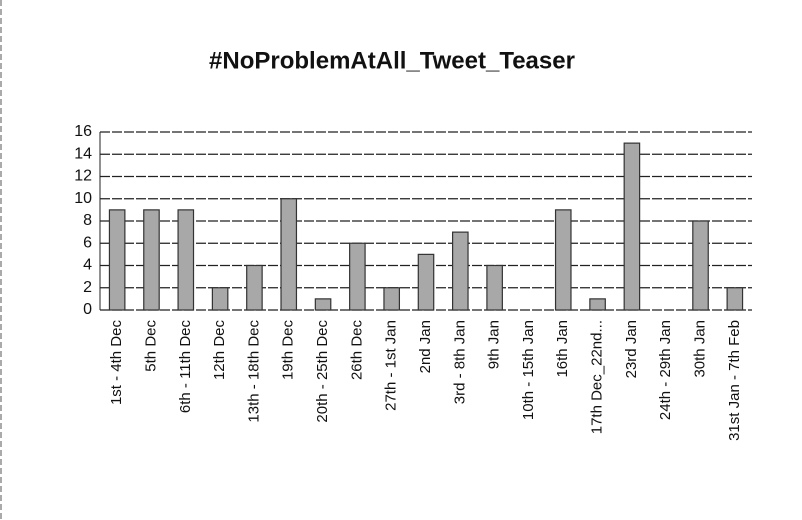  What do you see at coordinates (83, 131) in the screenshot?
I see `y-tick-label: 16` at bounding box center [83, 131].